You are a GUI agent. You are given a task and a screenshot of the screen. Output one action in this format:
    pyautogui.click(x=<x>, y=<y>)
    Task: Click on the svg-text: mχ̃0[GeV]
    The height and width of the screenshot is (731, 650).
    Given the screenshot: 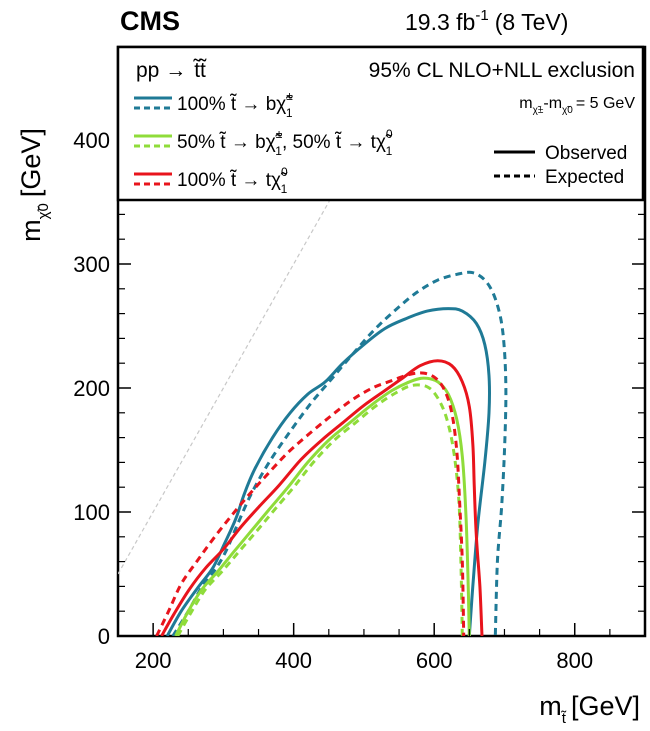 What is the action you would take?
    pyautogui.click(x=34, y=185)
    